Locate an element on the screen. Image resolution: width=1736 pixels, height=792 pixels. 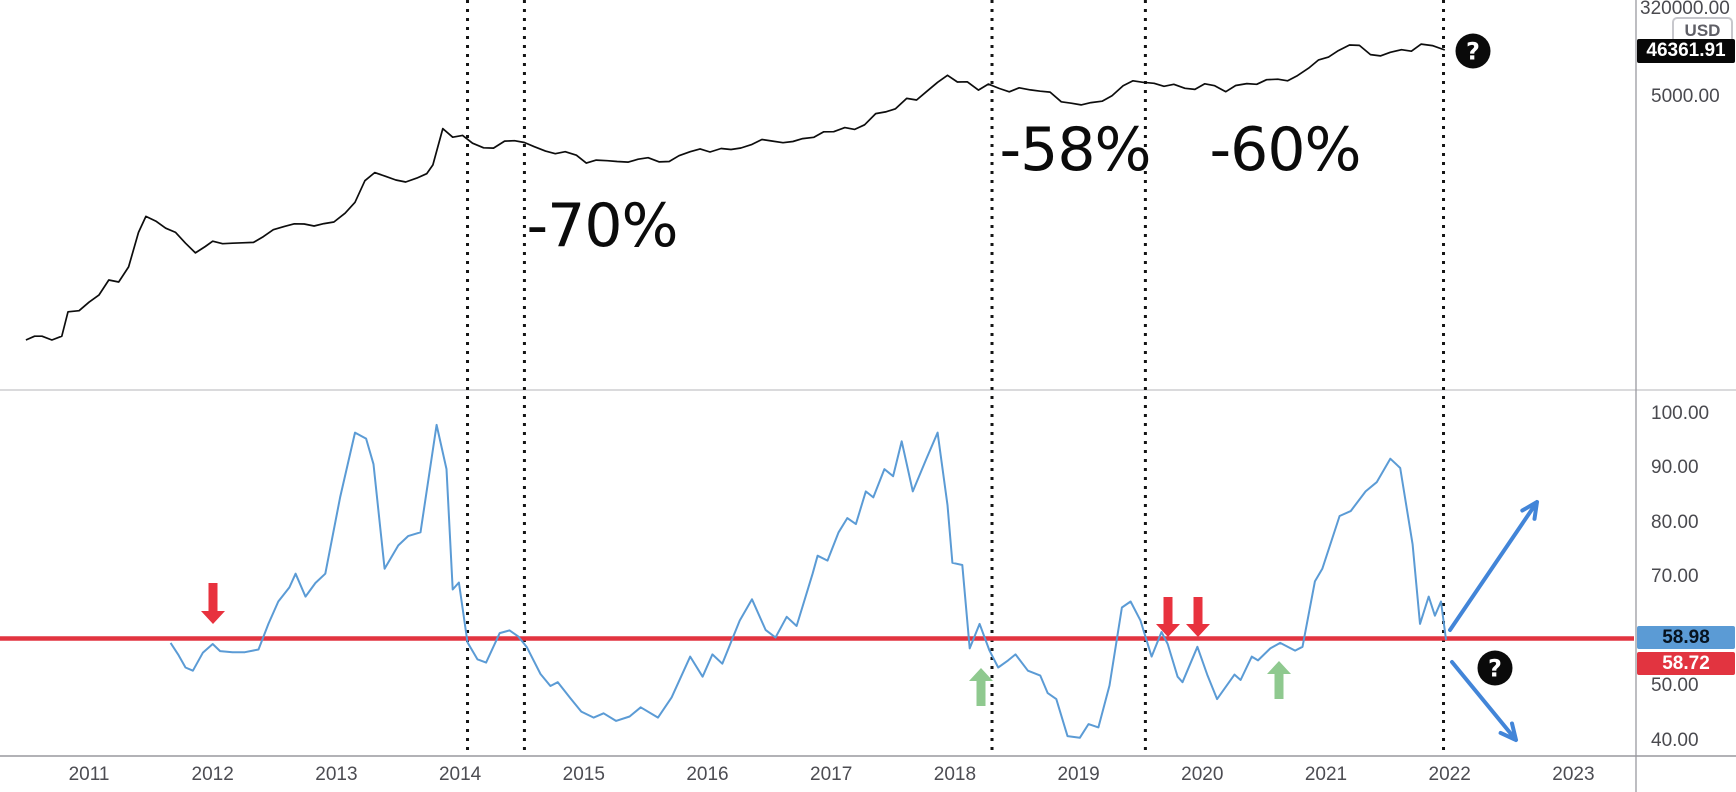
oscillator-last-value-badge: 58.98 is located at coordinates (1686, 637).